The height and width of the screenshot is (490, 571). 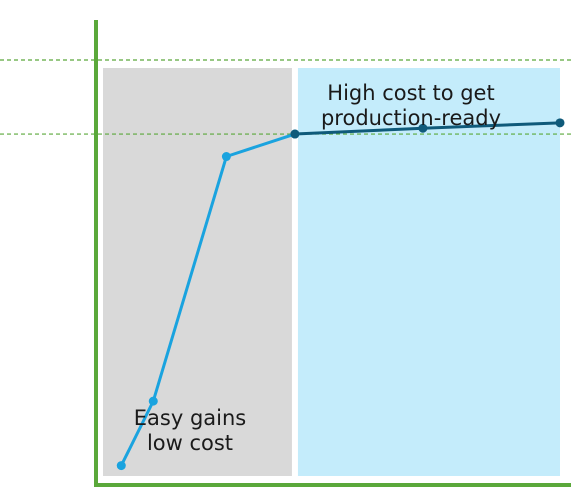 What do you see at coordinates (411, 118) in the screenshot?
I see `region-hard-label-line-2: production-ready` at bounding box center [411, 118].